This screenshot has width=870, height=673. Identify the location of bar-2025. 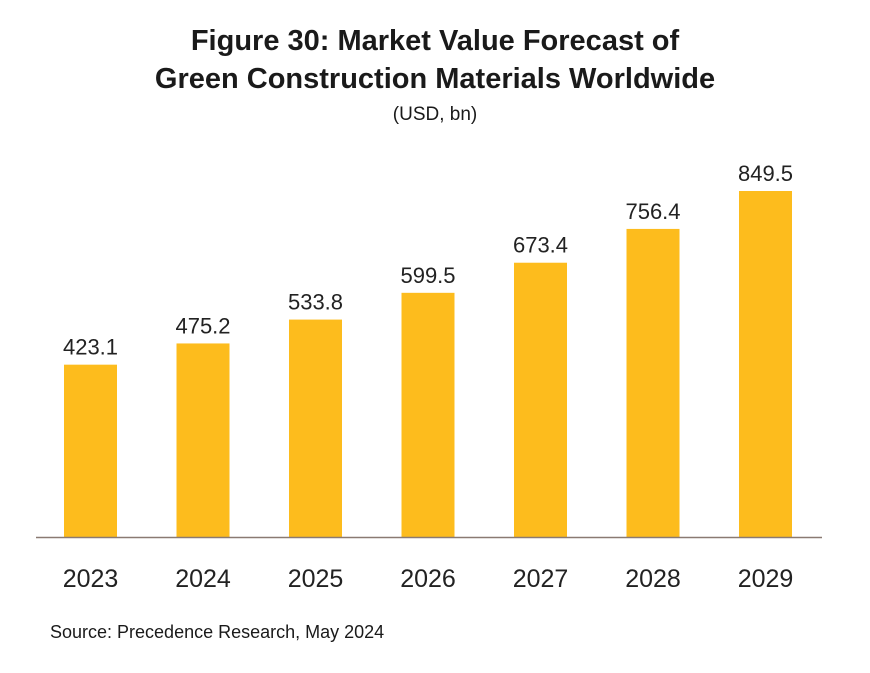
(315, 428).